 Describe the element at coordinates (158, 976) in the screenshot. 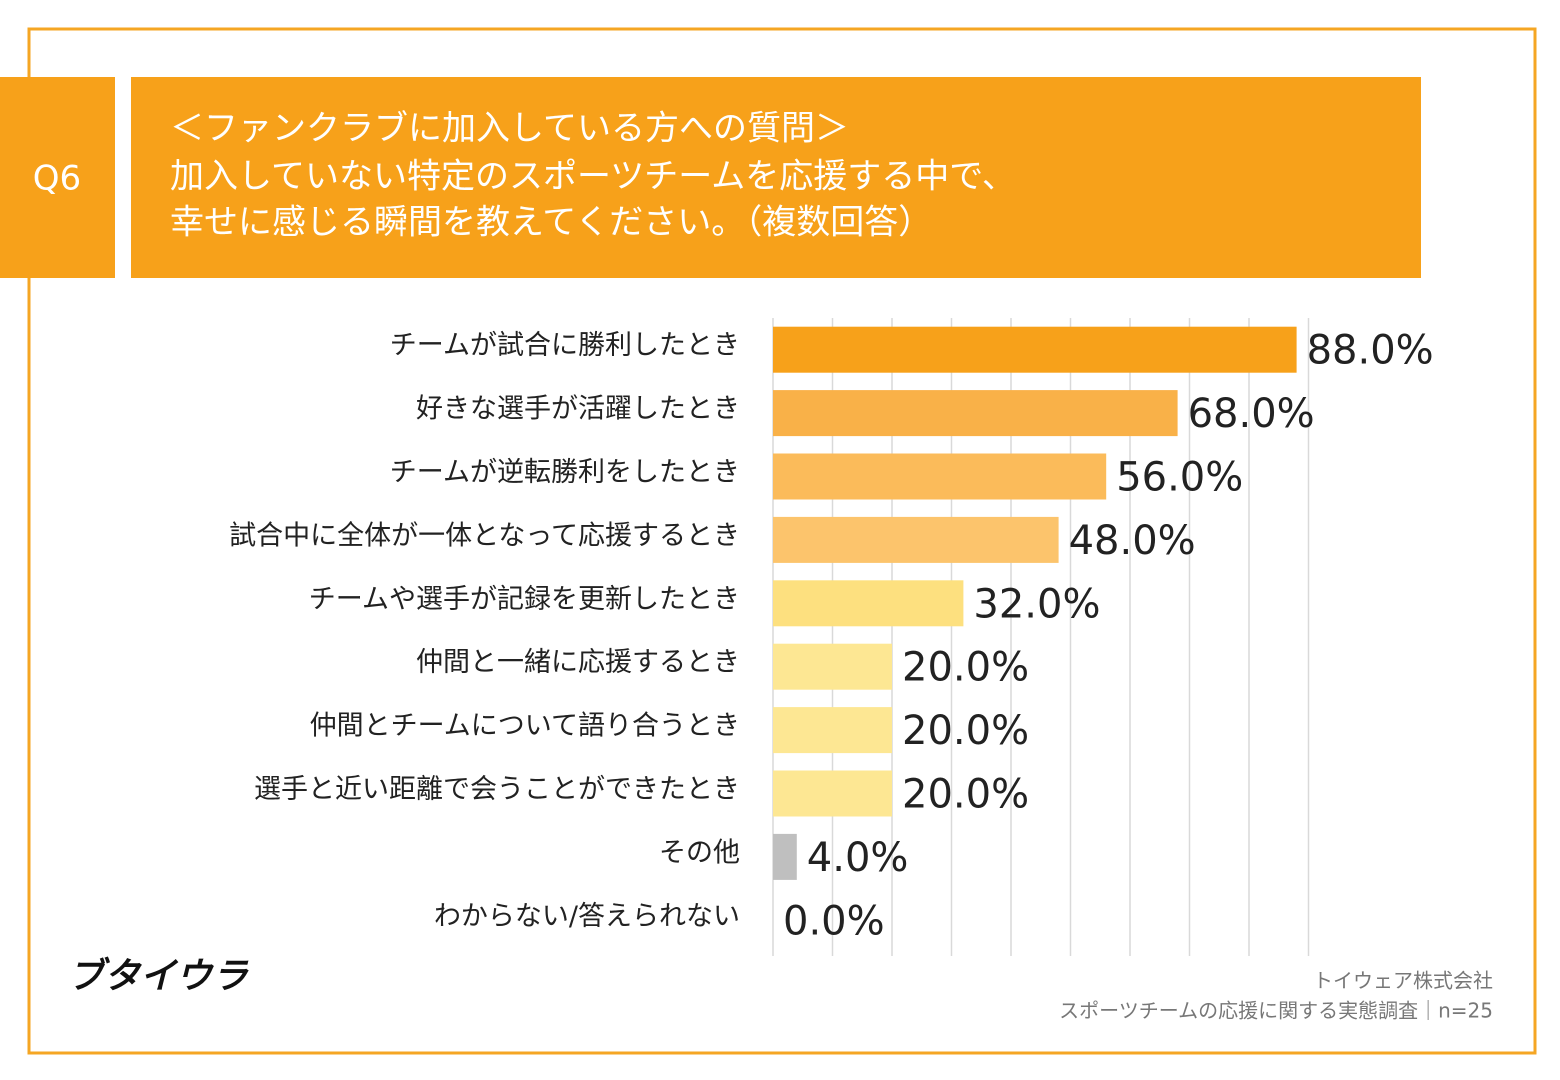

I see `logo: ブタイウラ` at that location.